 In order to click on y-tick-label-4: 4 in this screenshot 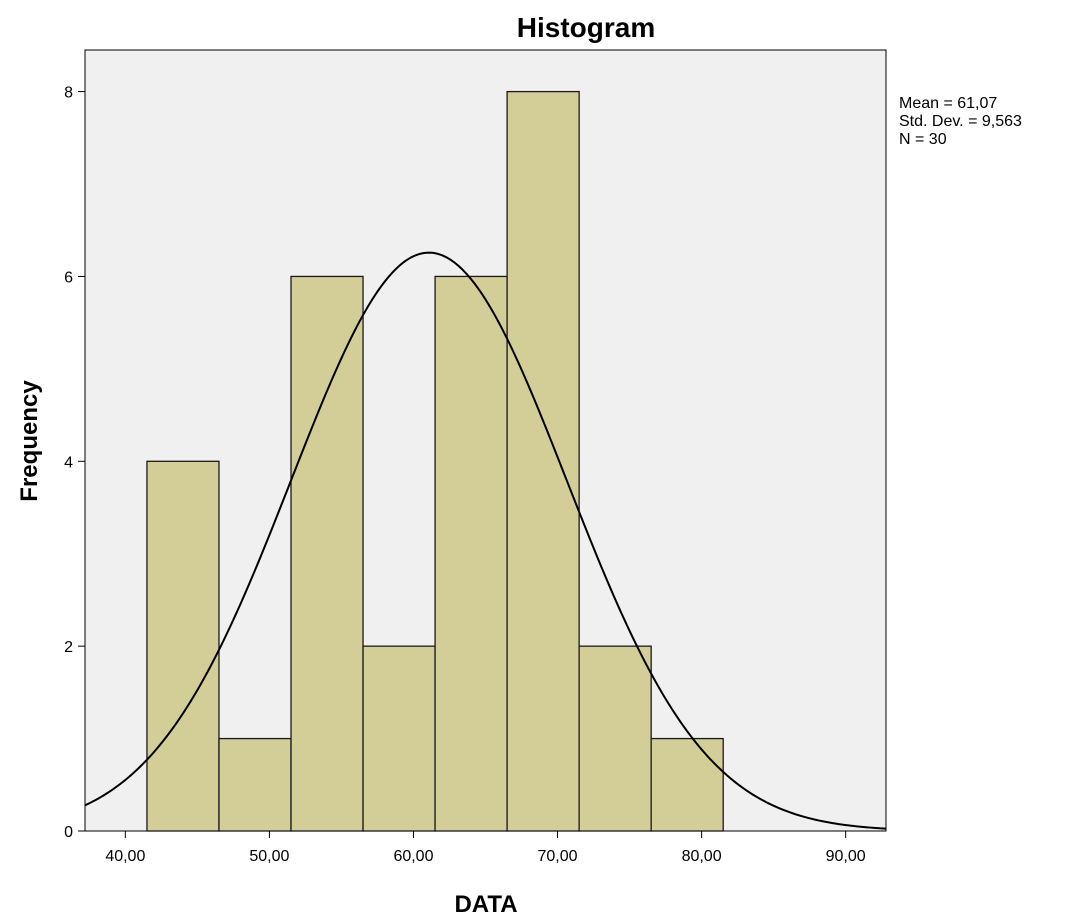, I will do `click(68, 462)`.